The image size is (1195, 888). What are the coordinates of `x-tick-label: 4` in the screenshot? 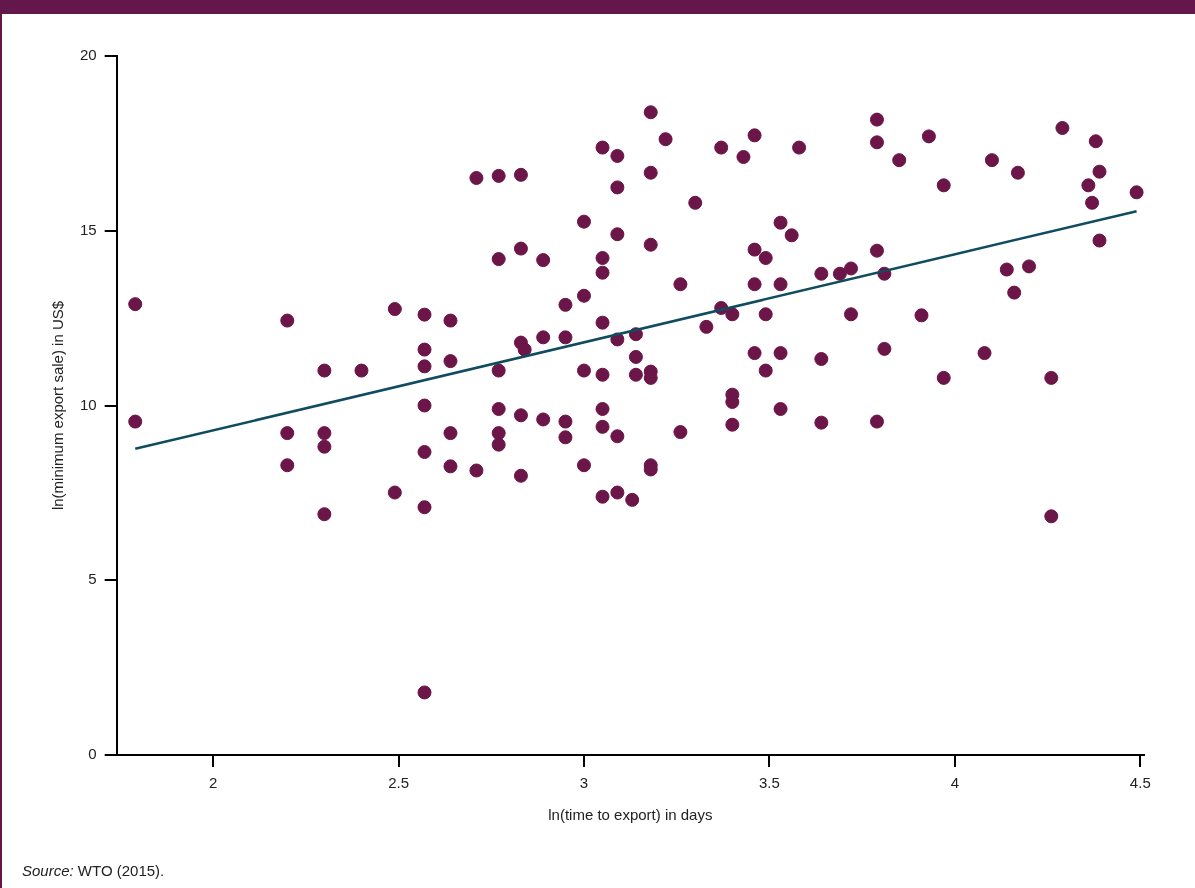 It's located at (955, 783).